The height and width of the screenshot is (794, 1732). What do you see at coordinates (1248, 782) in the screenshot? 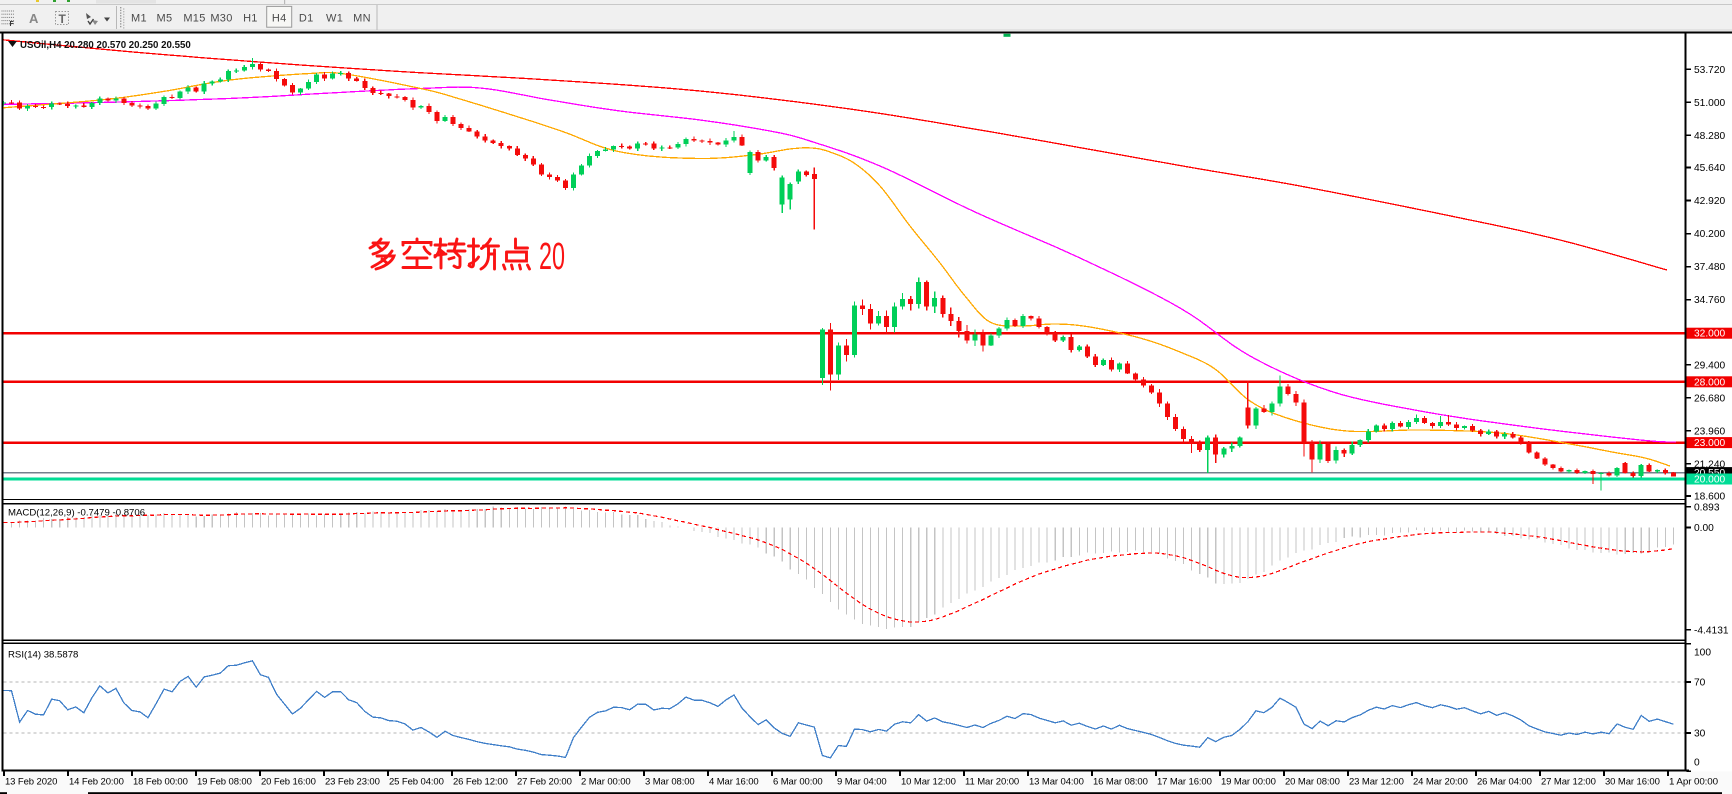
I see `svg-text: 19 Mar 00:00` at bounding box center [1248, 782].